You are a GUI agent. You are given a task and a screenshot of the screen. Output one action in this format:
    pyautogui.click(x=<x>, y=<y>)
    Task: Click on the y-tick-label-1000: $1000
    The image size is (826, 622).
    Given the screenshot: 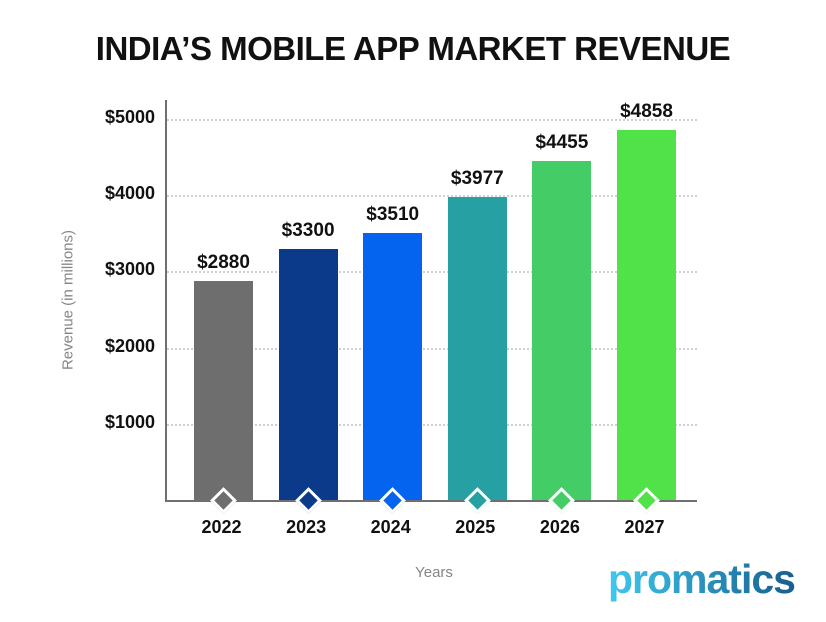 What is the action you would take?
    pyautogui.click(x=129, y=421)
    